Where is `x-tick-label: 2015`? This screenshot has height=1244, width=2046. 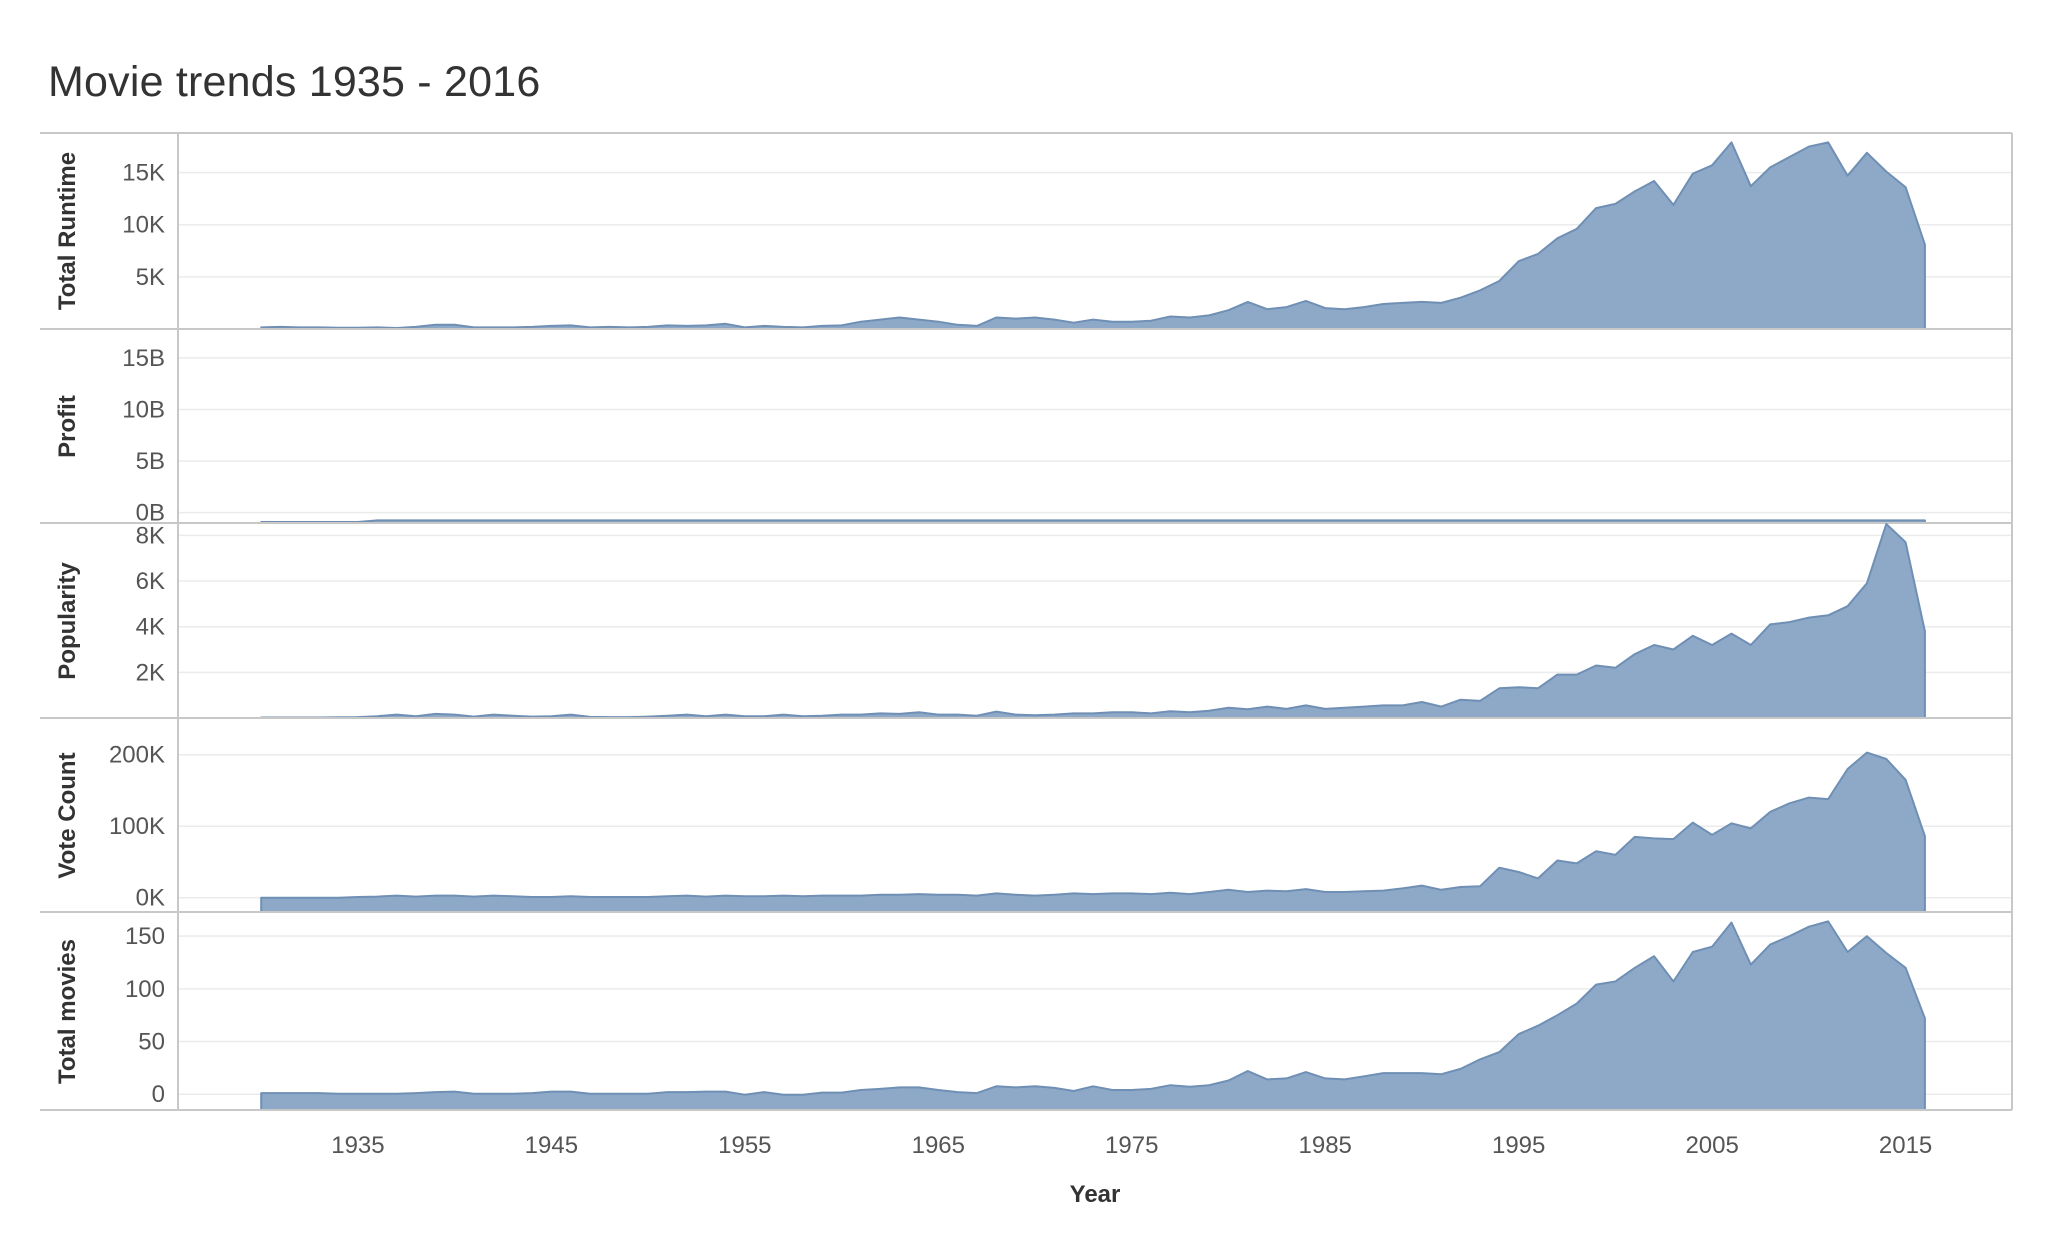 x-tick-label: 2015 is located at coordinates (1905, 1145).